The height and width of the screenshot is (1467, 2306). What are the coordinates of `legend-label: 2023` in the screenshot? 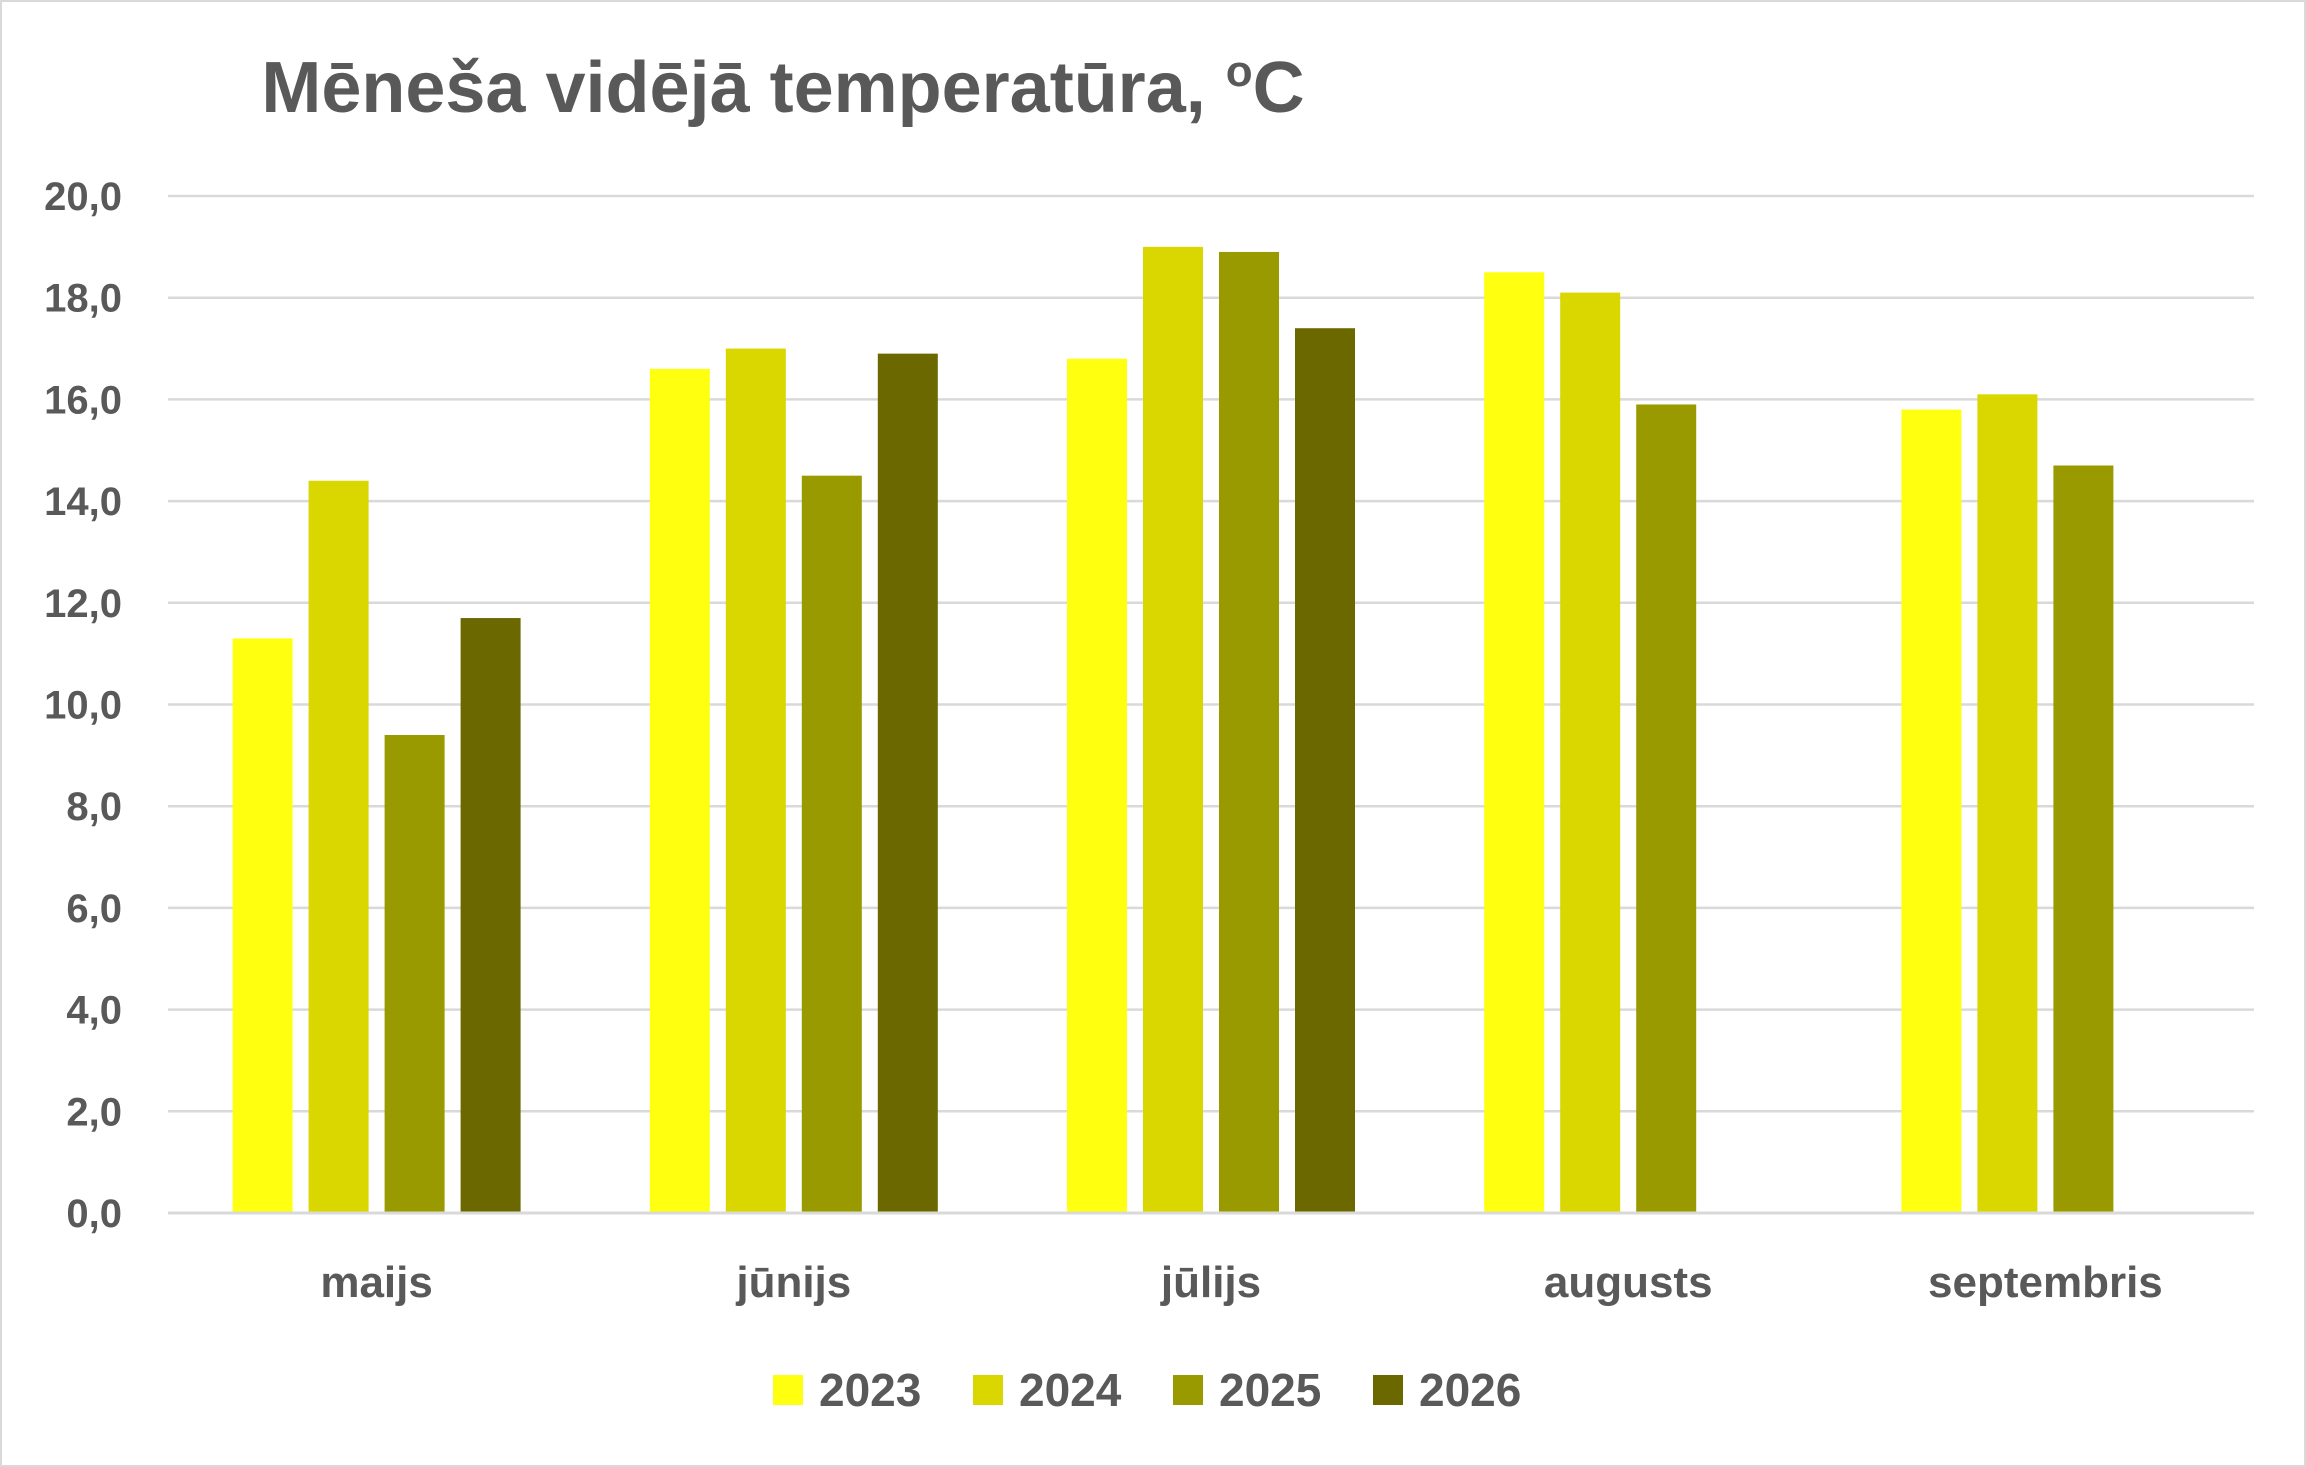 It's located at (870, 1390).